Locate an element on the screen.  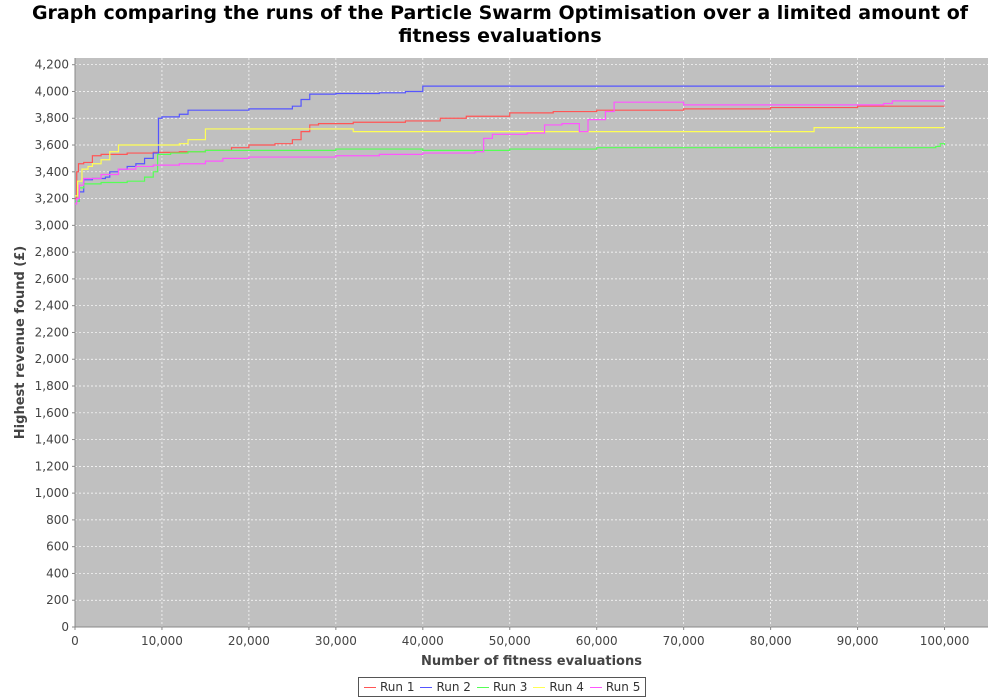
y-tick-label: 400 is located at coordinates (57, 573).